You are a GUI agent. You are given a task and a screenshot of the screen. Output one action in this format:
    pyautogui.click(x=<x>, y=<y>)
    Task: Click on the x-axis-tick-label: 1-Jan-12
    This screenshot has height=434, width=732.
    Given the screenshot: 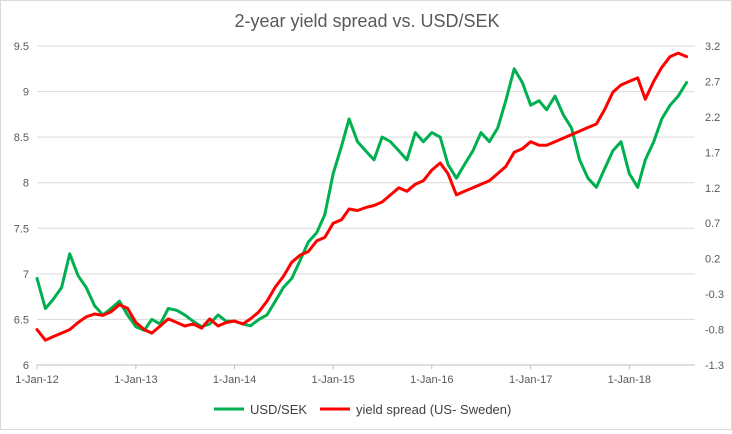 What is the action you would take?
    pyautogui.click(x=36, y=380)
    